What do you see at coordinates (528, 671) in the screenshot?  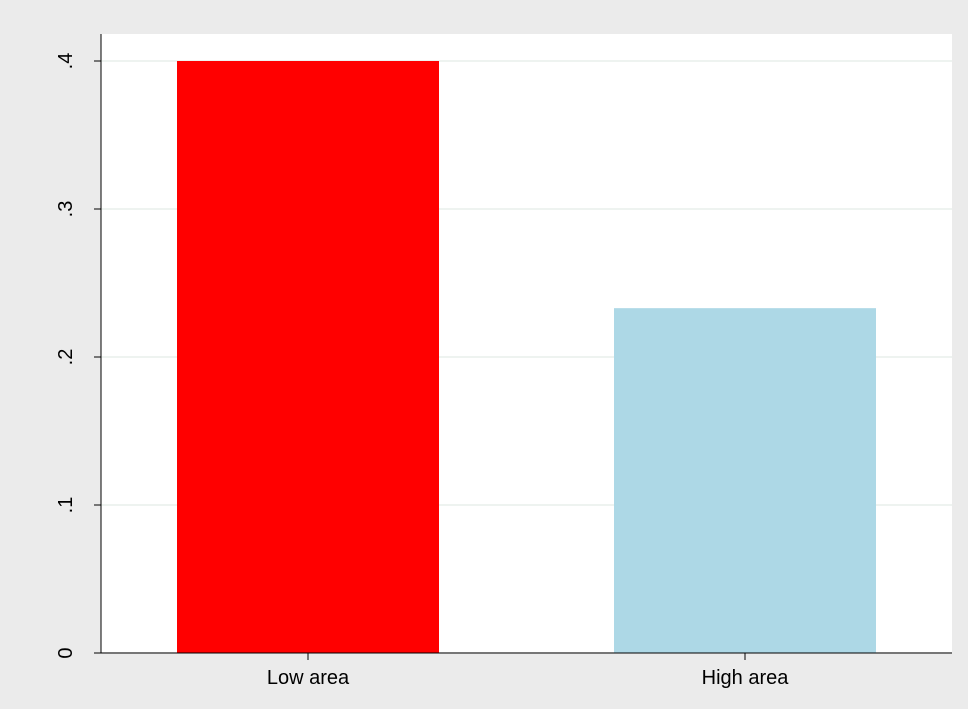 I see `x-axis-ticks: Low area High area` at bounding box center [528, 671].